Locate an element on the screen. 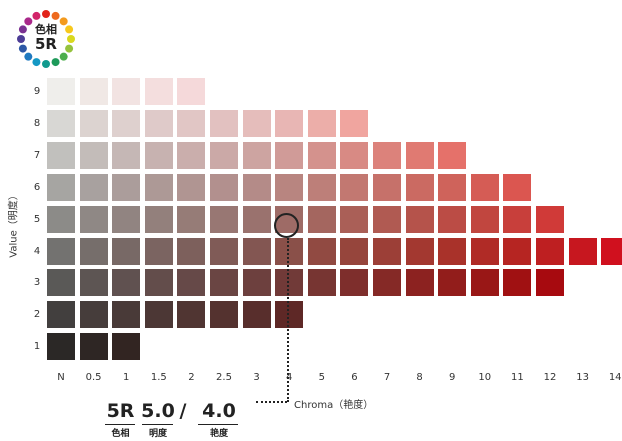 The height and width of the screenshot is (441, 622). value-tick-label: 3 is located at coordinates (37, 283).